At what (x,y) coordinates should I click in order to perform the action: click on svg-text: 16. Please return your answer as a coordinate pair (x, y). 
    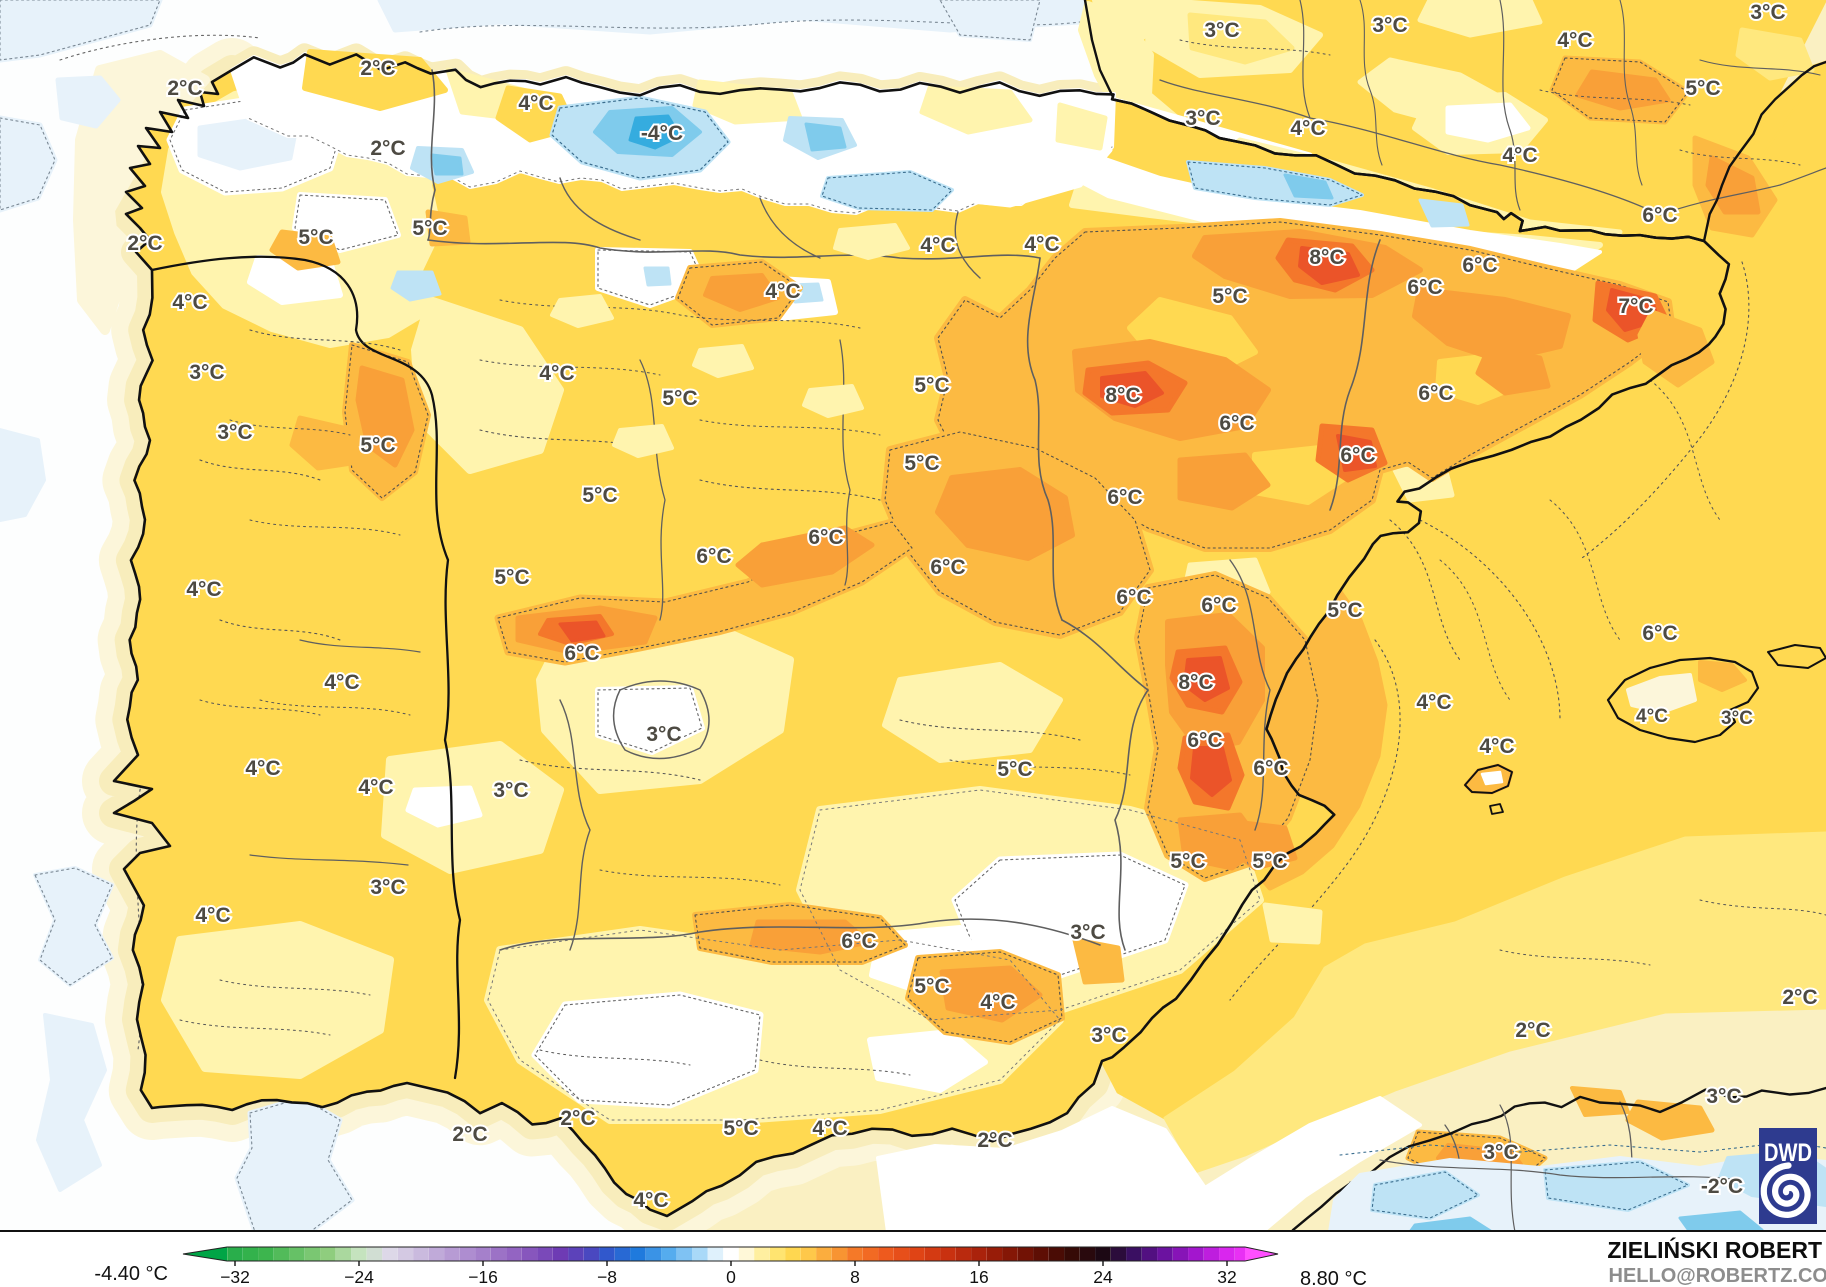
    Looking at the image, I should click on (978, 1277).